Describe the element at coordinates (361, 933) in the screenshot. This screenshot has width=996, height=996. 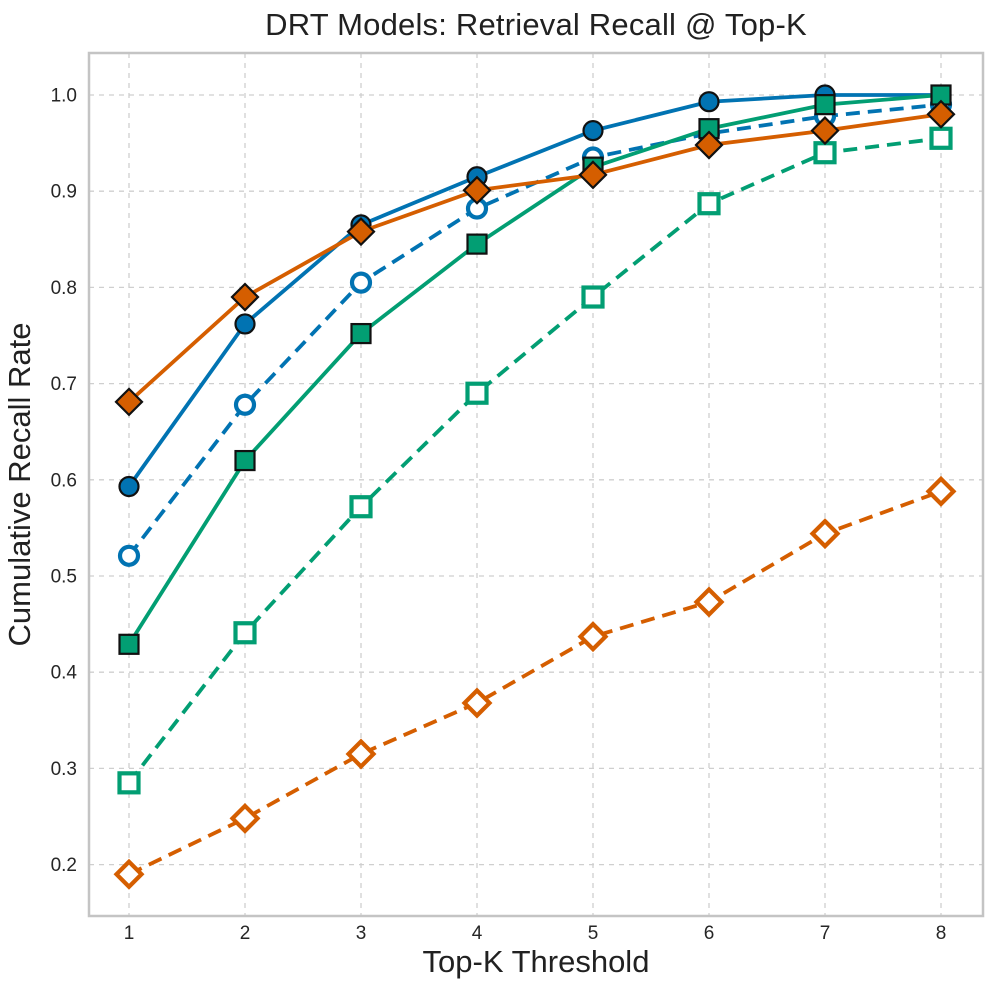
I see `x-tick-label: 3` at that location.